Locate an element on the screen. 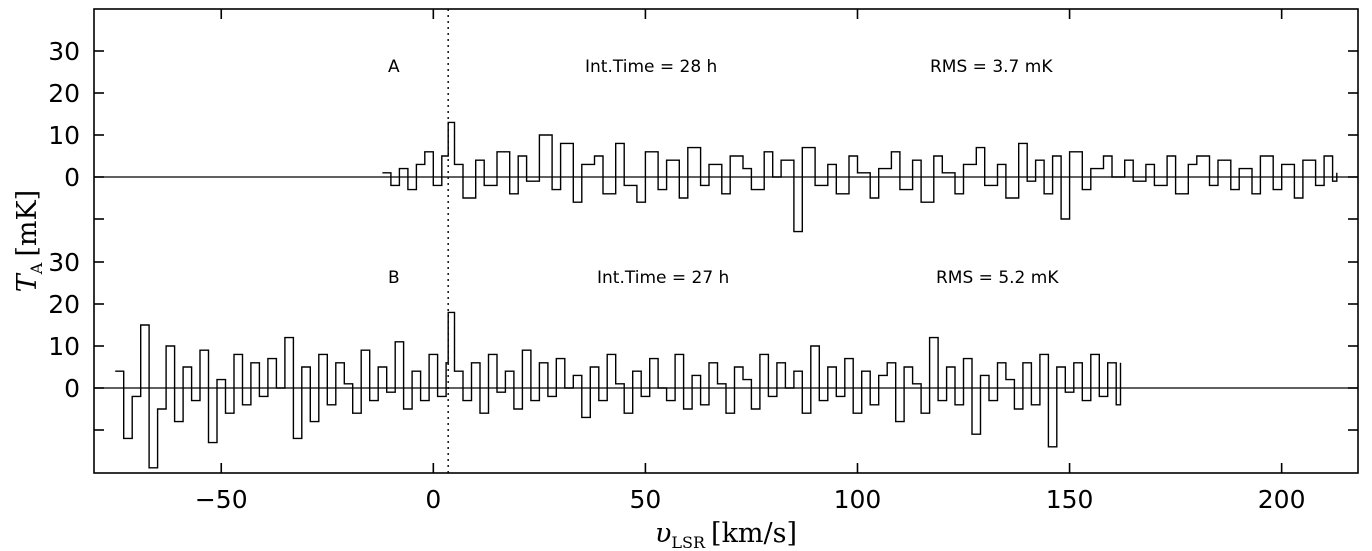 This screenshot has height=551, width=1372. x-tick-label: 150 is located at coordinates (1070, 499).